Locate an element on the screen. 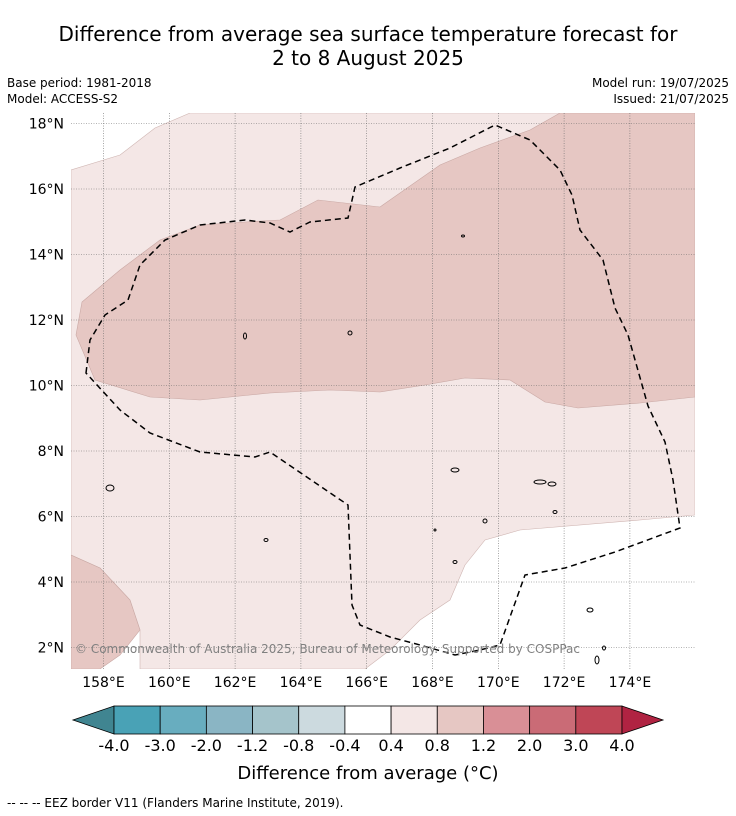 The height and width of the screenshot is (816, 736). colorbar-title: Difference from average (°C) is located at coordinates (368, 773).